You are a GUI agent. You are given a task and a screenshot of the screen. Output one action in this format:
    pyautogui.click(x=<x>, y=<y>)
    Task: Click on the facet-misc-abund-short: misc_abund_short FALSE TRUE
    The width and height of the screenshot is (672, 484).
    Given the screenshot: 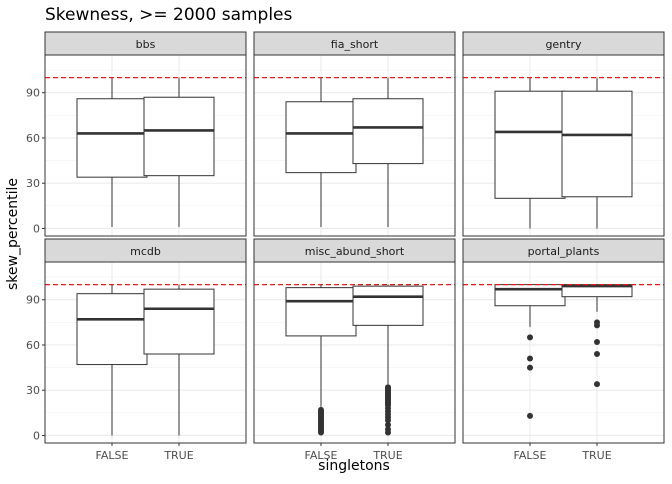 What is the action you would take?
    pyautogui.click(x=354, y=350)
    